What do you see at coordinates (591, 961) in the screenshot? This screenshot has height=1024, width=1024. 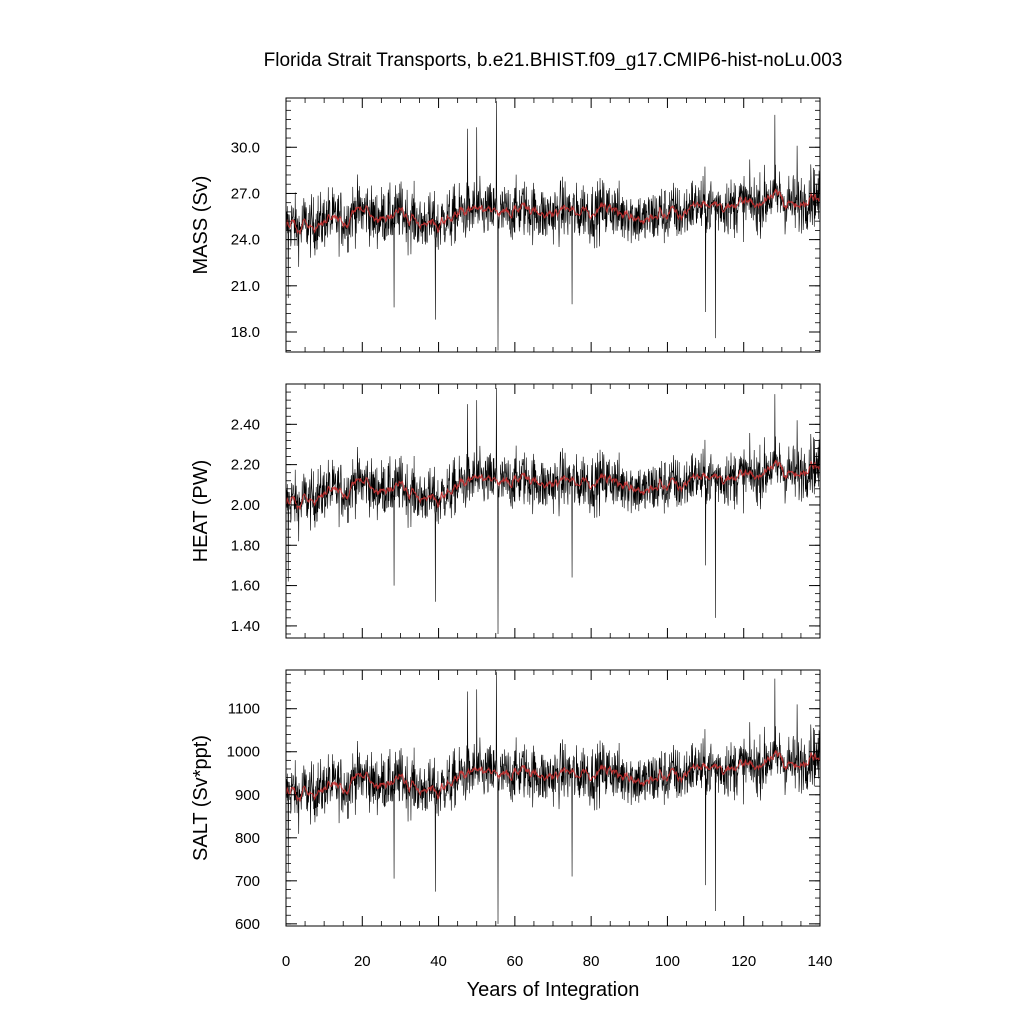 I see `x-tick-label: 80` at bounding box center [591, 961].